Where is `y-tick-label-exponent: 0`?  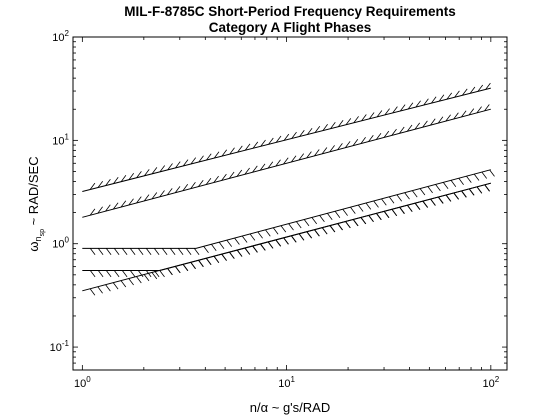
y-tick-label-exponent: 0 is located at coordinates (67, 240).